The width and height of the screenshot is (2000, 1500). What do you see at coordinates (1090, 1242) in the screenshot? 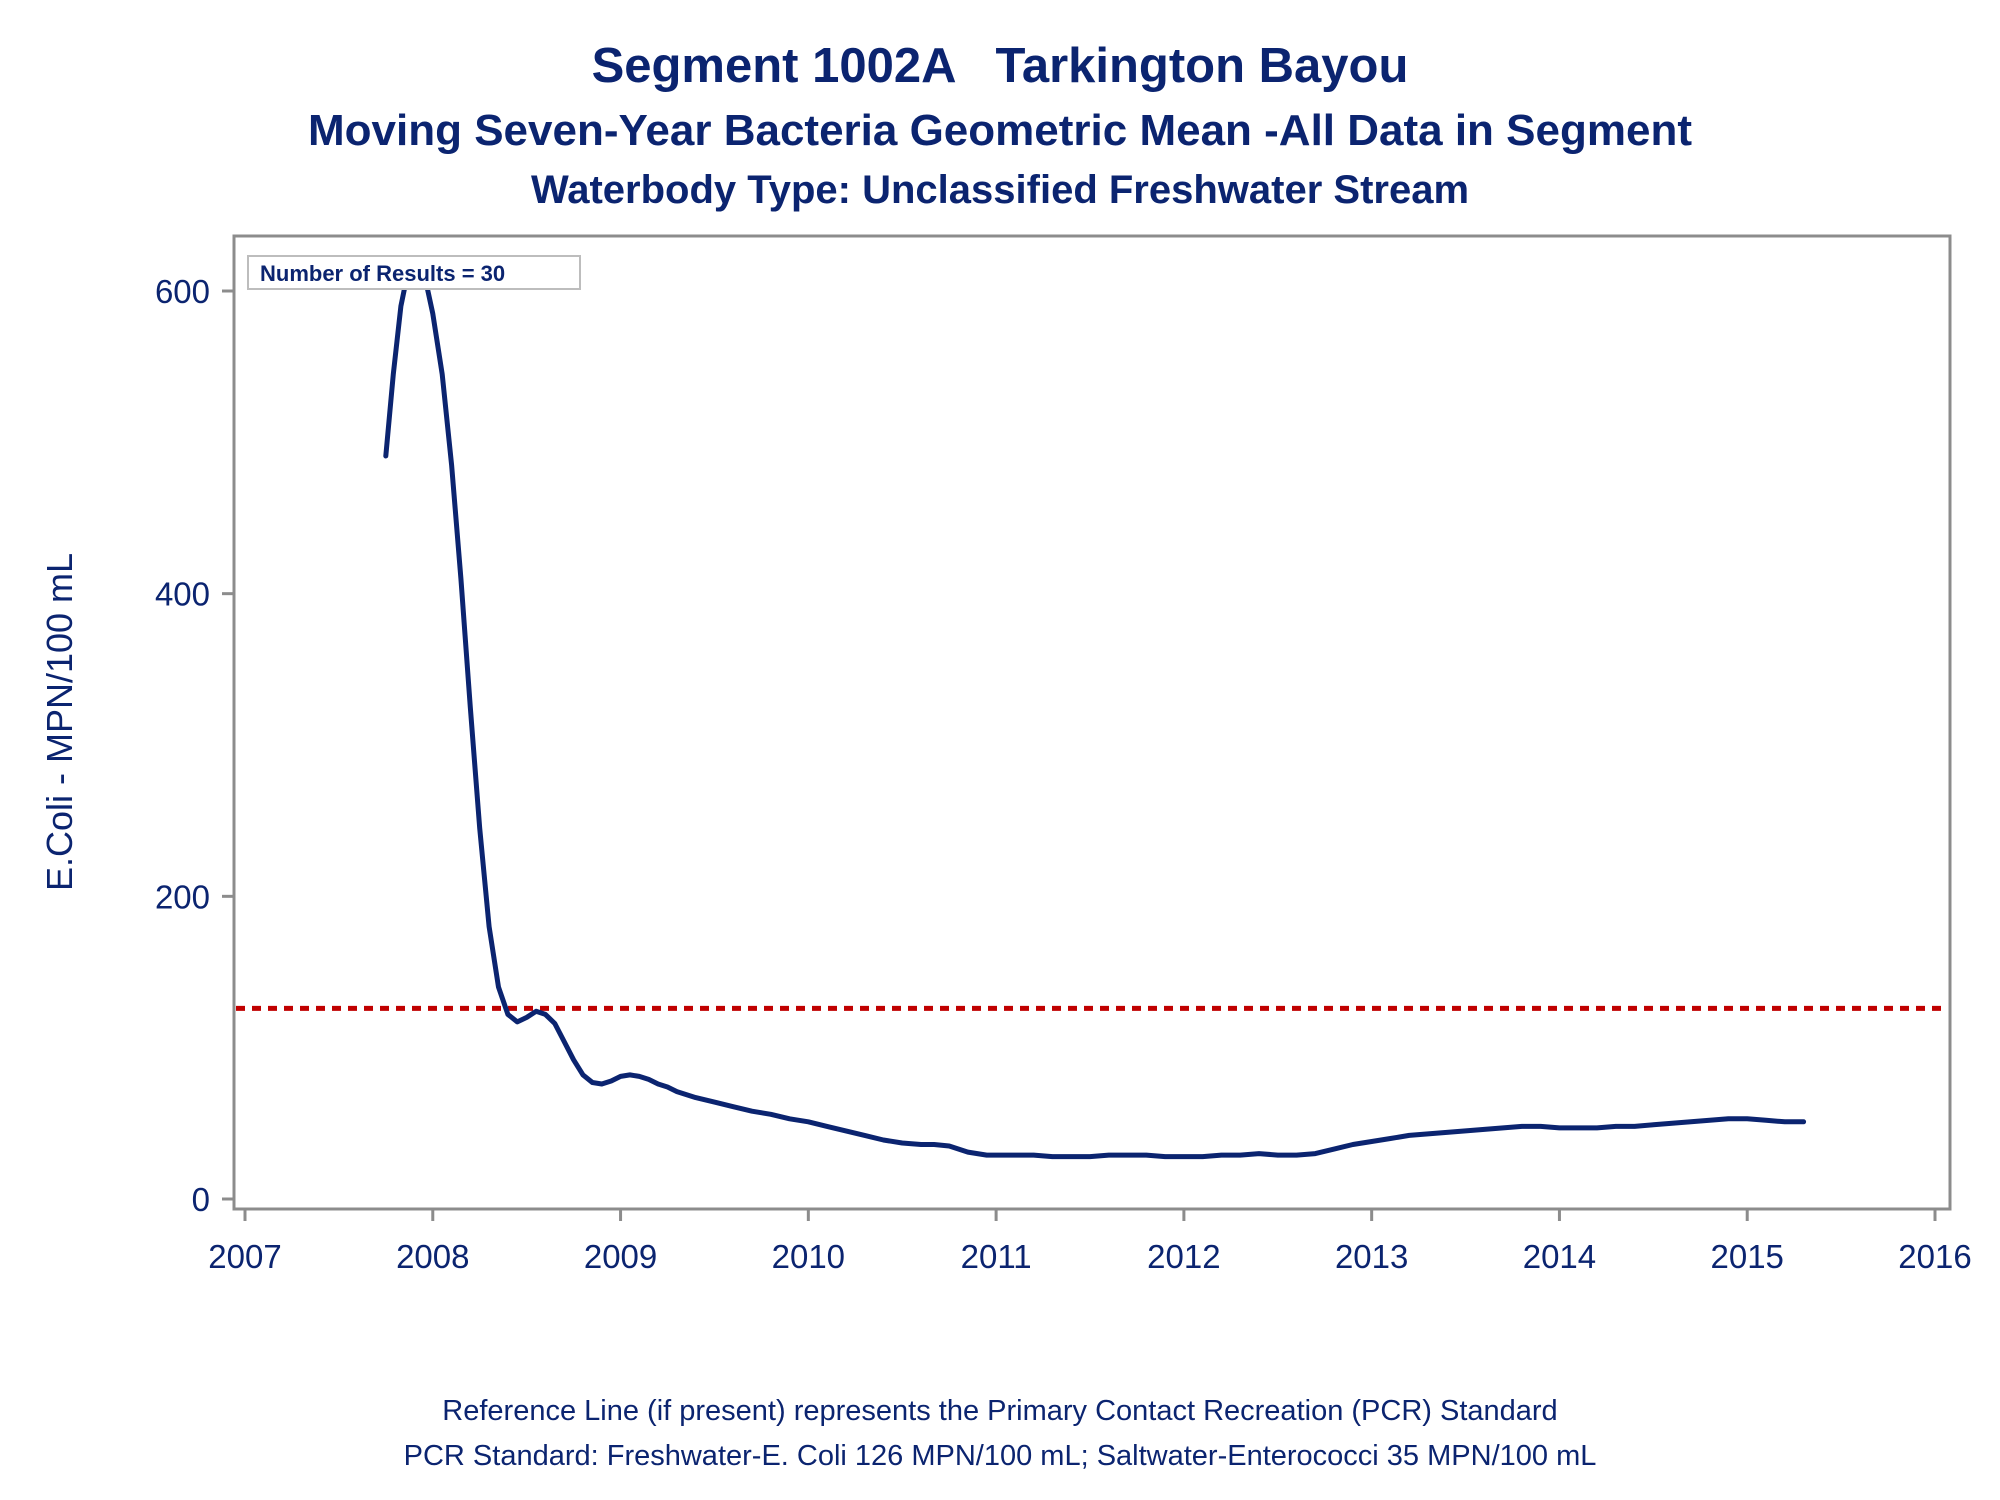
I see `x-axis: 2007 2008 2009 2010 2011 2012 2013 2014 2015 2016` at bounding box center [1090, 1242].